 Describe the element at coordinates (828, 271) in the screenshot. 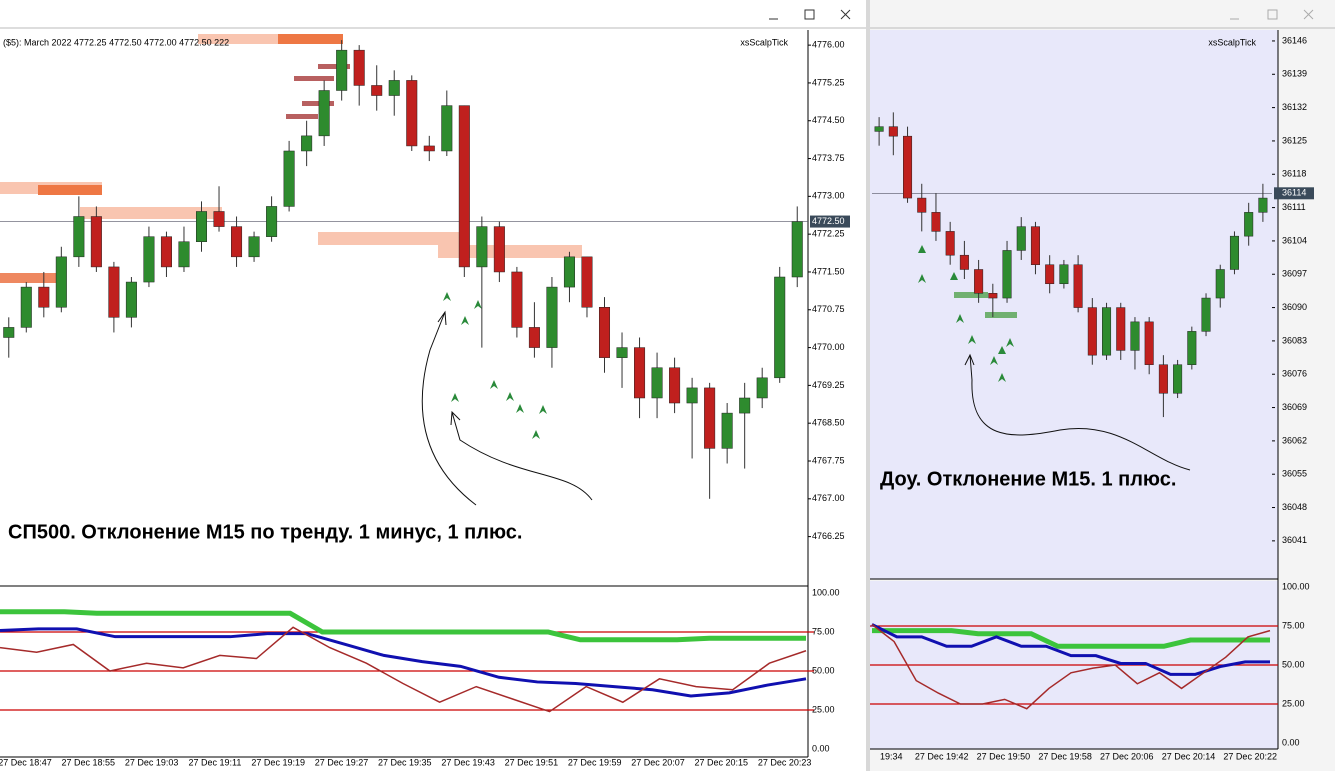

I see `y-tick-label: 4771.50` at that location.